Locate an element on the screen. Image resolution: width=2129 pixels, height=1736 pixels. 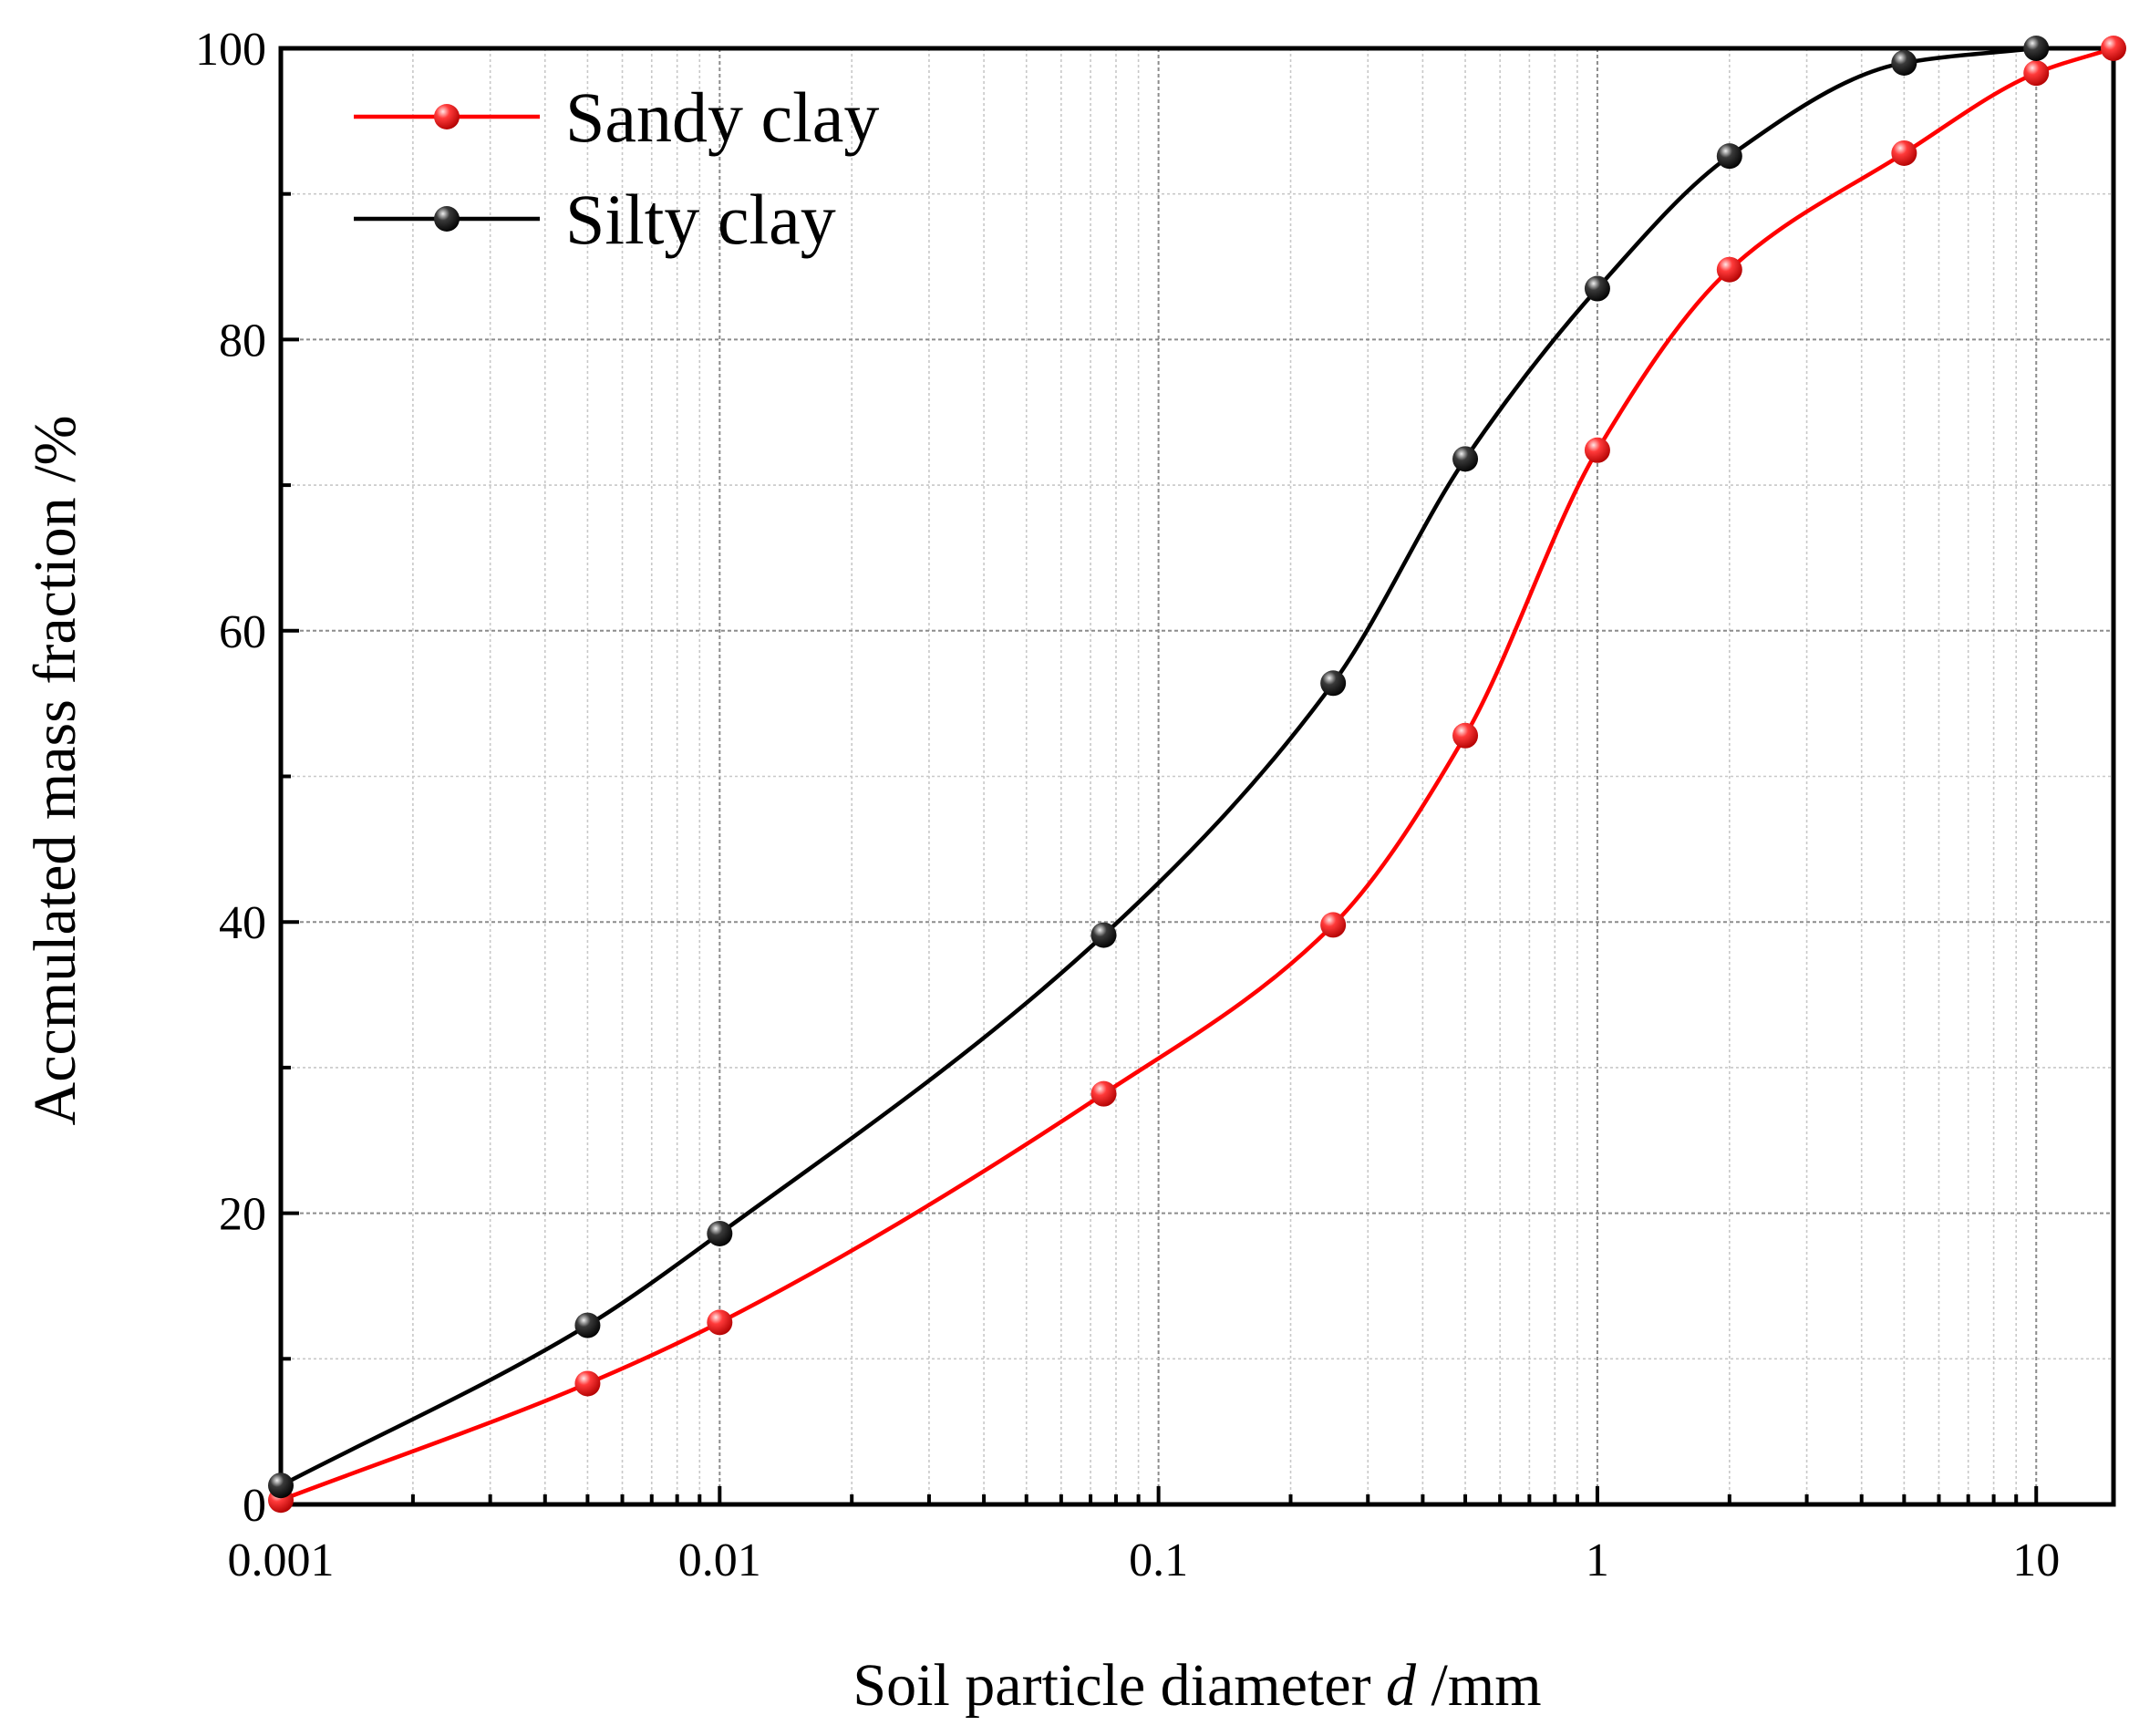
y-axis-title: Accmulated mass fraction /% is located at coordinates (55, 771).